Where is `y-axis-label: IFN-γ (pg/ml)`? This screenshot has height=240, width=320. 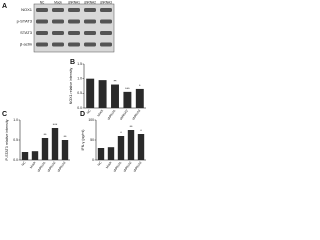 y-axis-label: IFN-γ (pg/ml) is located at coordinates (83, 140).